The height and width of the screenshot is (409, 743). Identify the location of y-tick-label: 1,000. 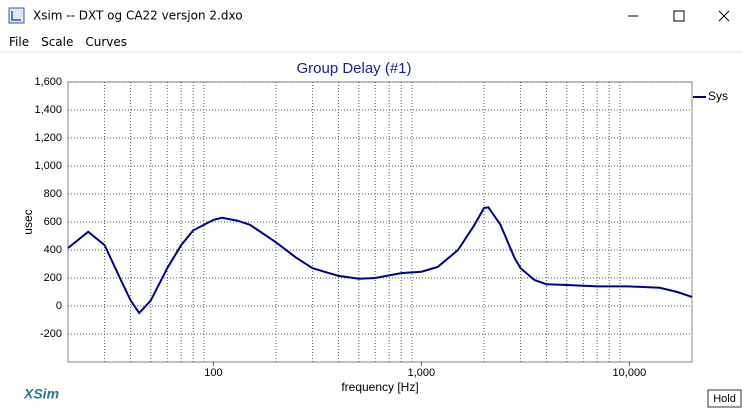
(48, 166).